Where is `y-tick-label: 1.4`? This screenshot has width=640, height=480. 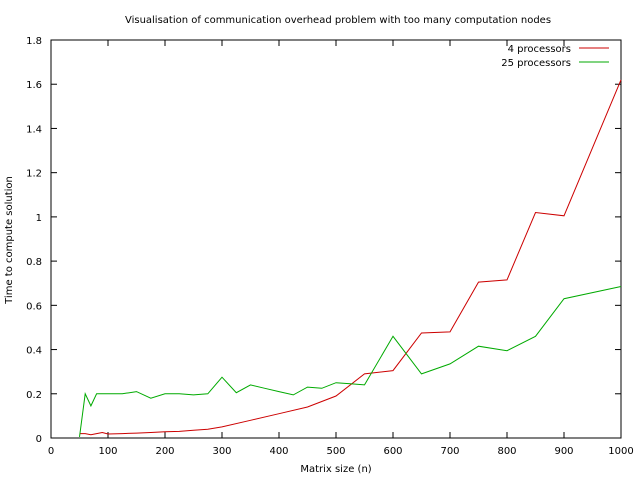 y-tick-label: 1.4 is located at coordinates (34, 129).